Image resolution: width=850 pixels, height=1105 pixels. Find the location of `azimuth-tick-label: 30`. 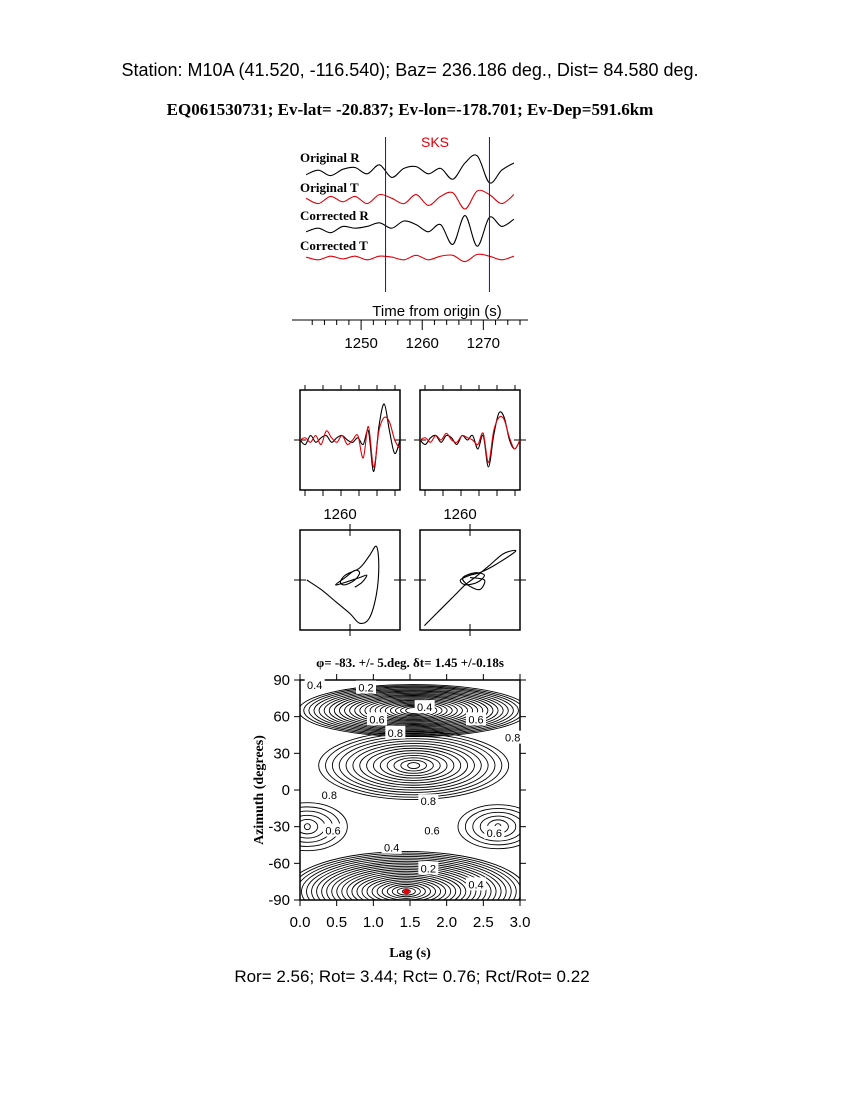

azimuth-tick-label: 30 is located at coordinates (281, 753).